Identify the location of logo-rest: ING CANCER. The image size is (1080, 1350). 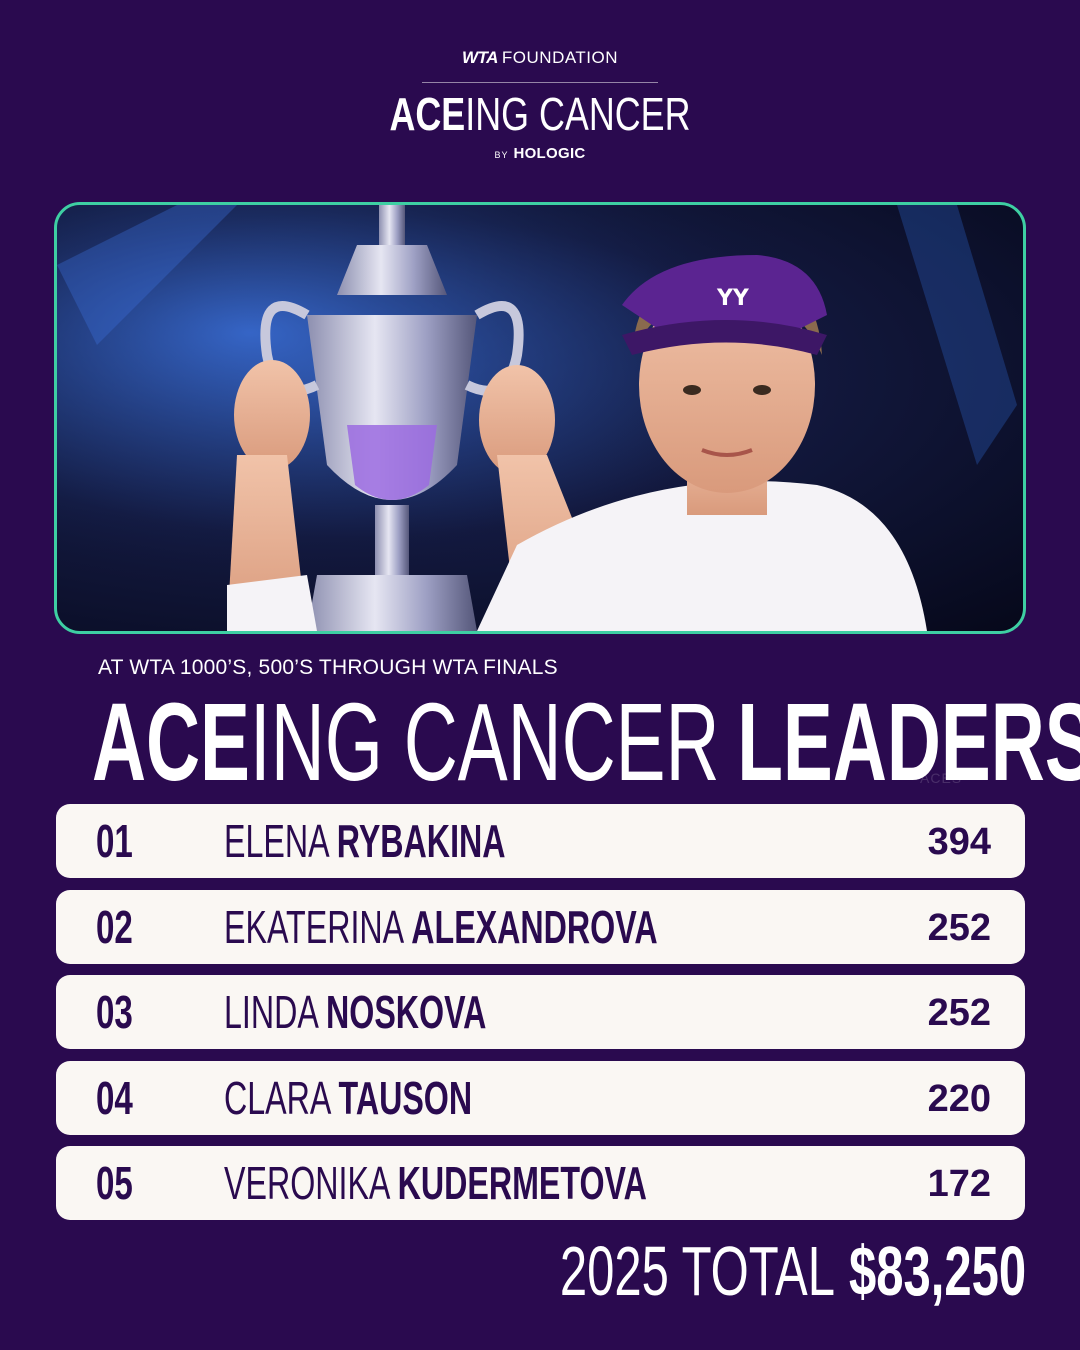
(578, 114).